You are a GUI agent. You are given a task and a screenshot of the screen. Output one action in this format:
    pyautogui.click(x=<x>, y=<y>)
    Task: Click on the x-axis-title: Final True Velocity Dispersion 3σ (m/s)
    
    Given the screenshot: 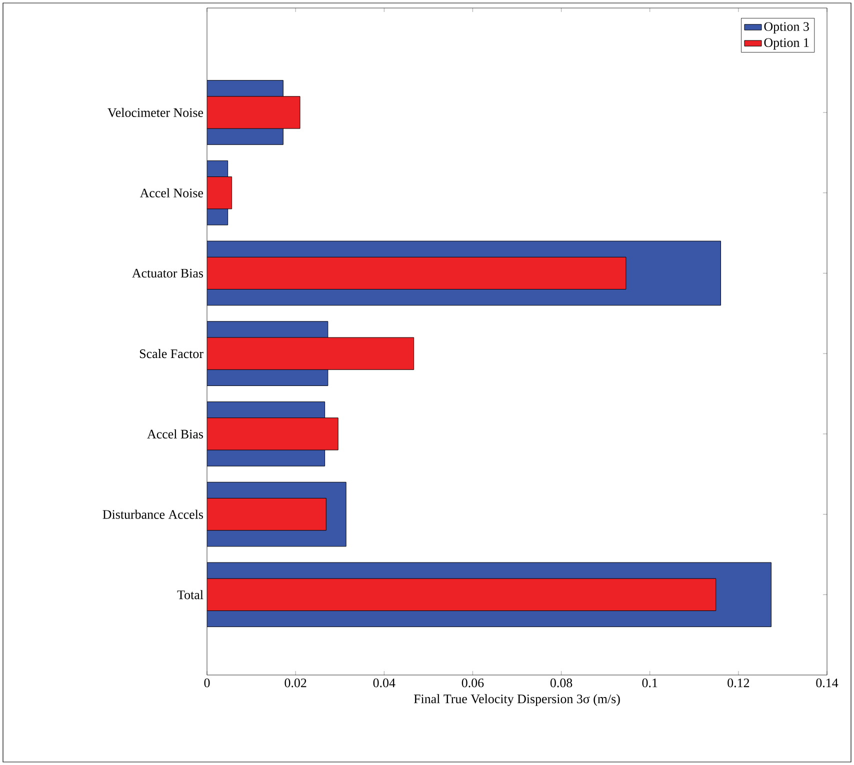 What is the action you would take?
    pyautogui.click(x=517, y=700)
    